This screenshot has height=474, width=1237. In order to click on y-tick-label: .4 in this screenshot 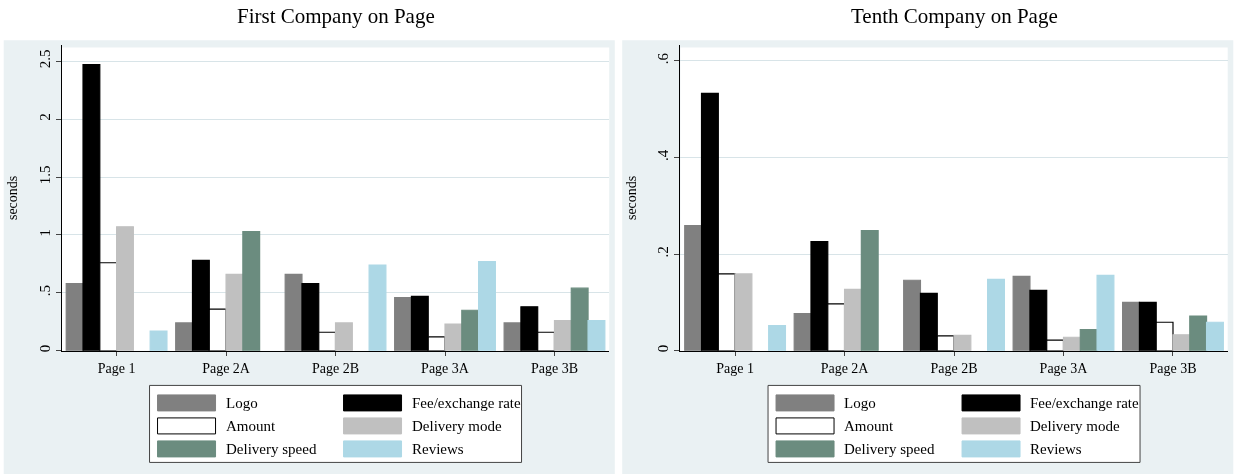, I will do `click(663, 155)`.